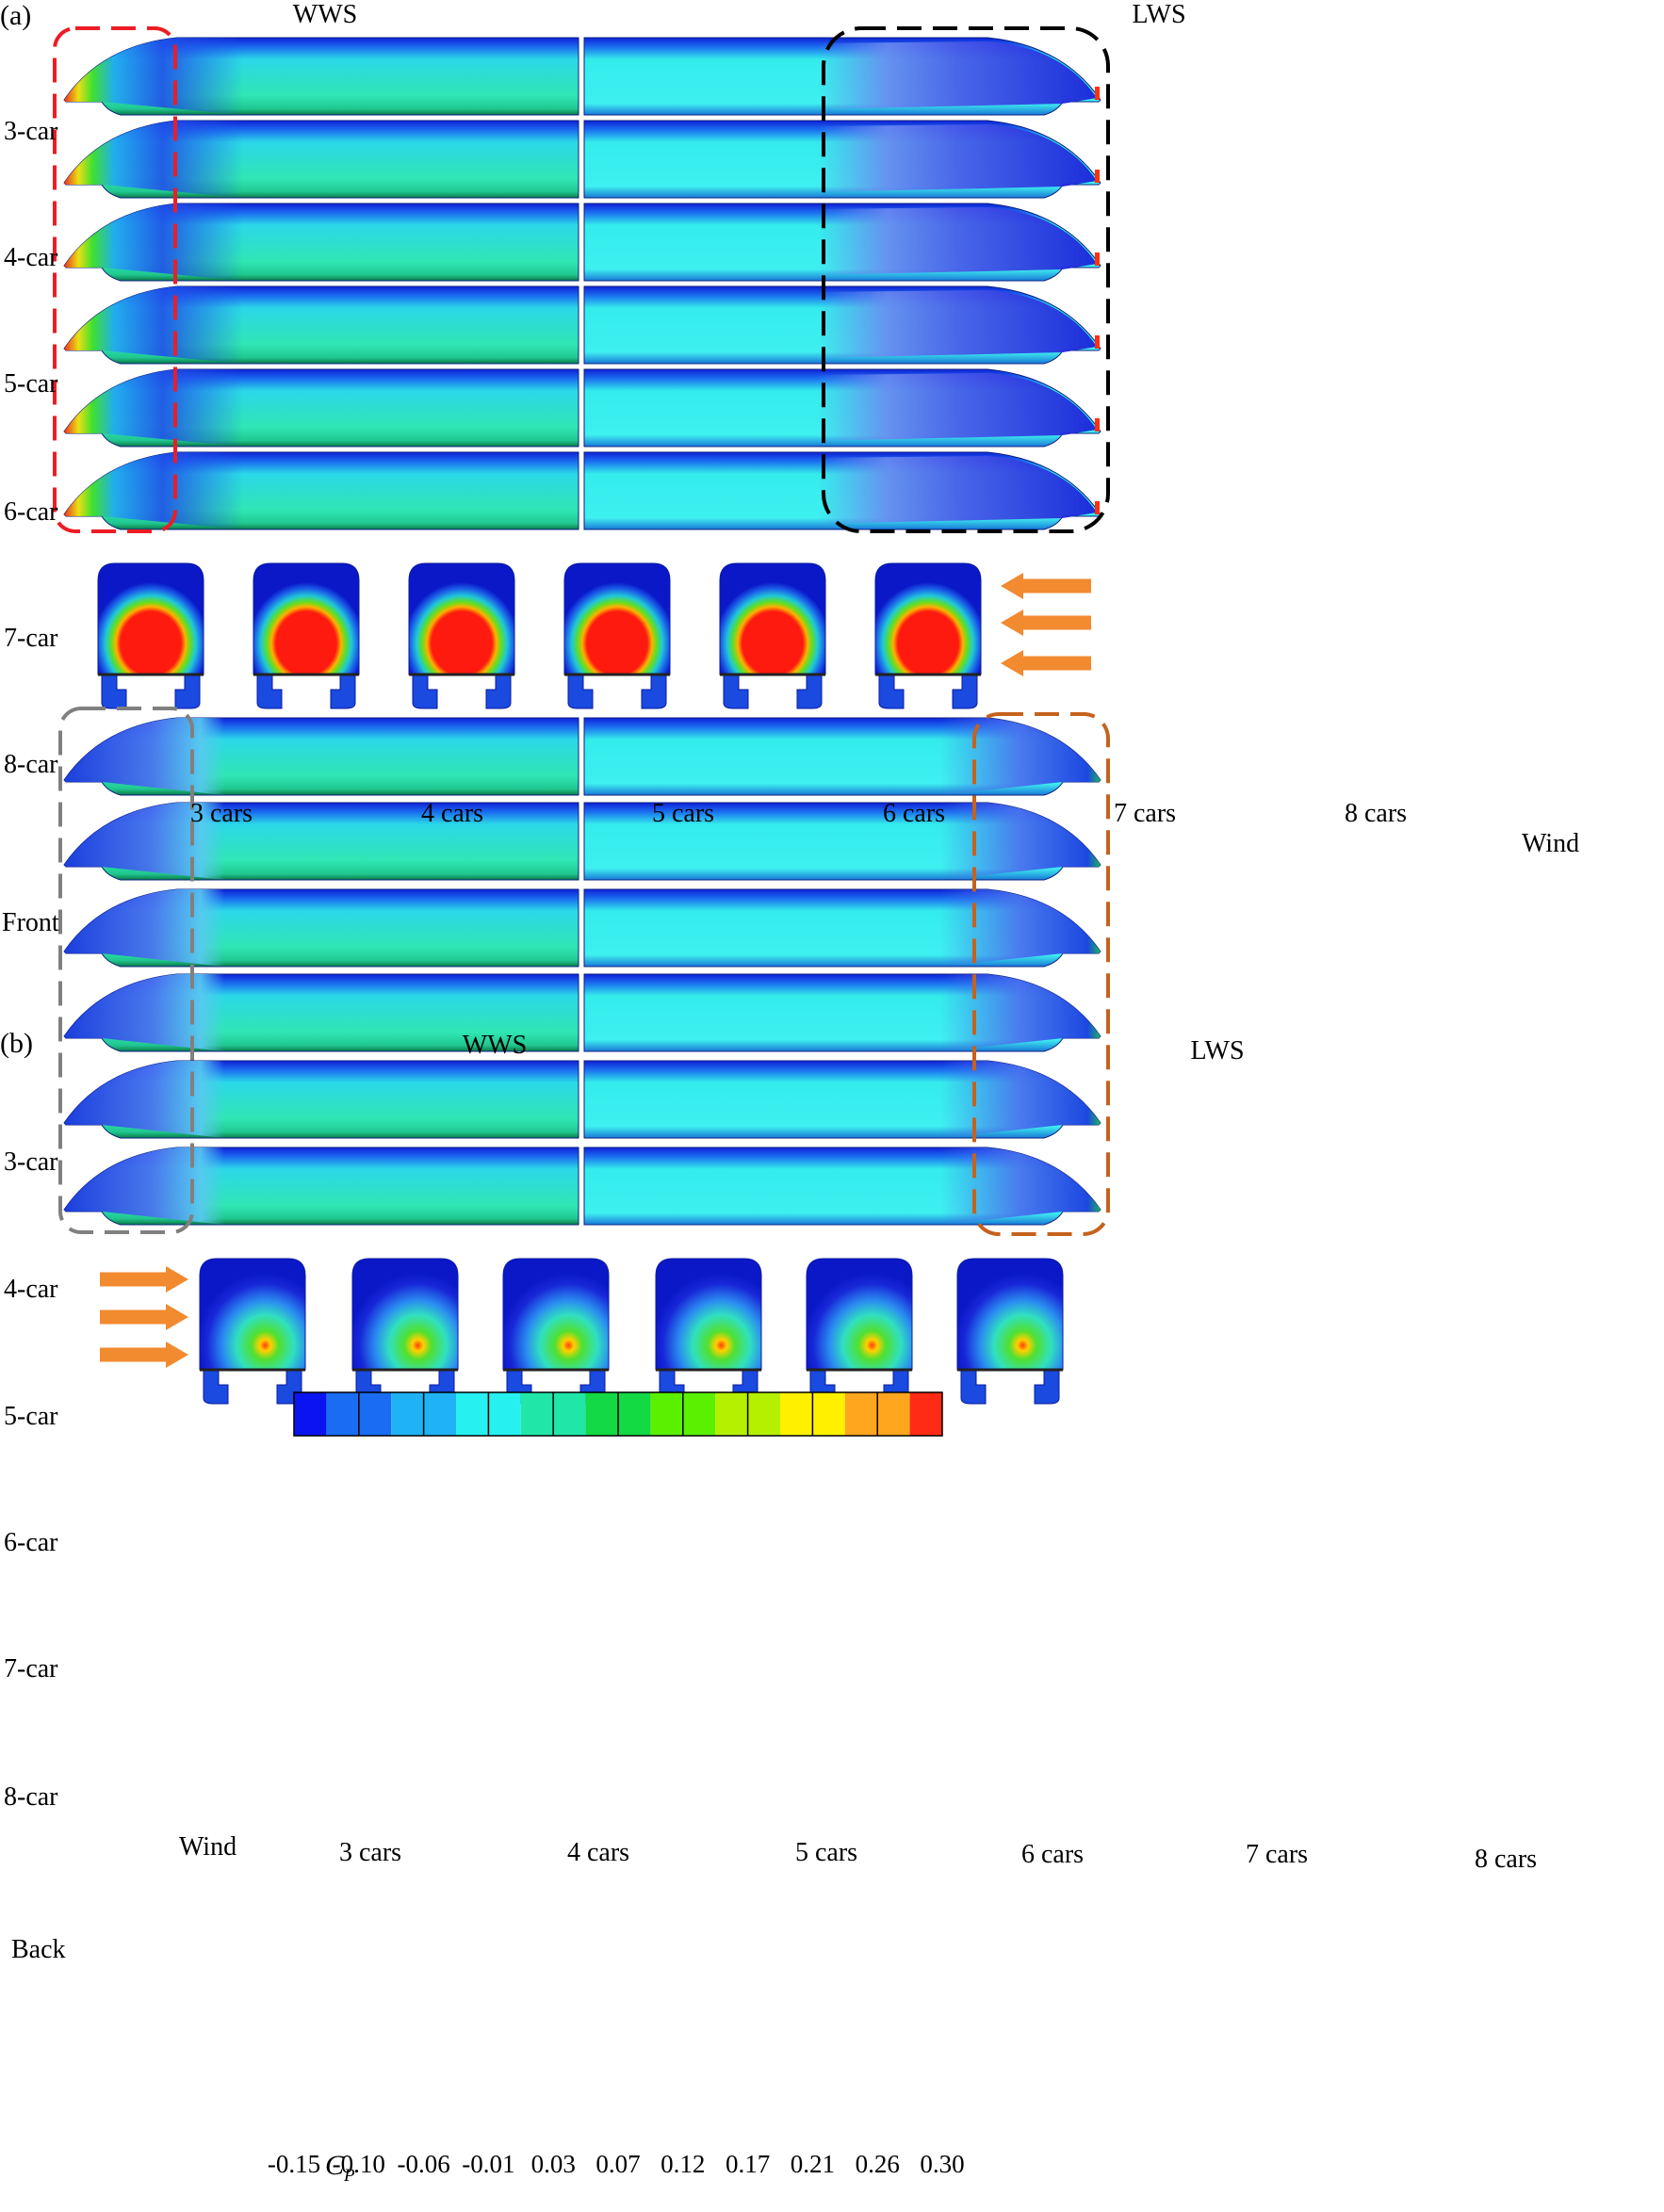 This screenshot has width=1664, height=2212. Describe the element at coordinates (31, 1162) in the screenshot. I see `row-label-b-3: 3-car` at that location.